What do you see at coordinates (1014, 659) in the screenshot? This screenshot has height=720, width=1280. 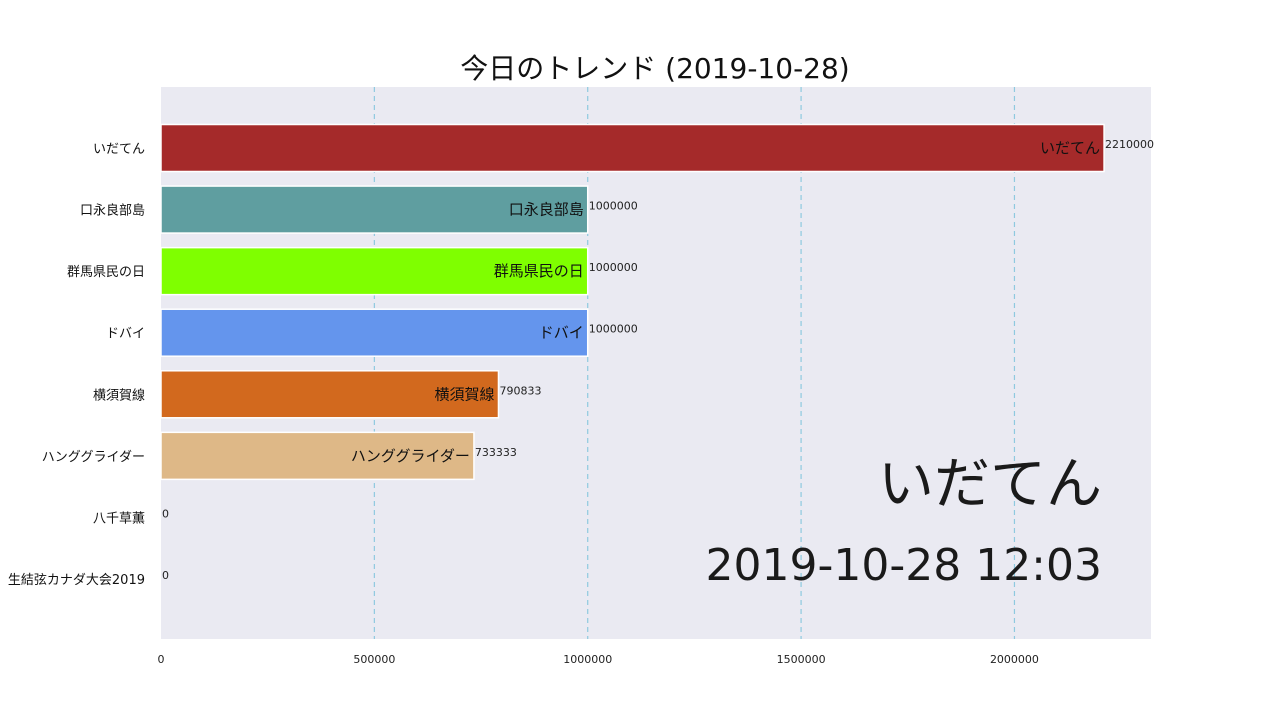 I see `x-tick-label: 2000000` at bounding box center [1014, 659].